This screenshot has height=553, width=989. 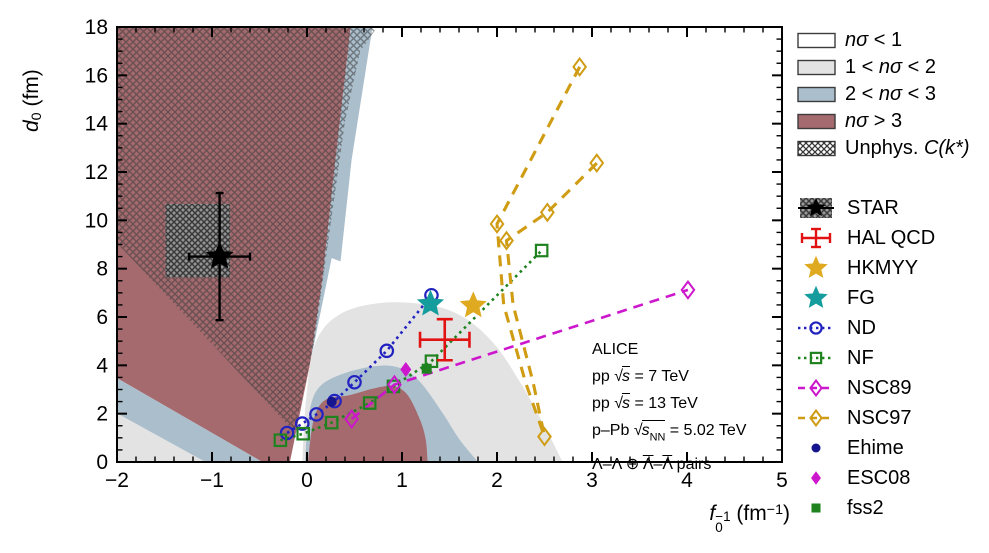 I want to click on x-axis-unit-close: ), so click(x=786, y=514).